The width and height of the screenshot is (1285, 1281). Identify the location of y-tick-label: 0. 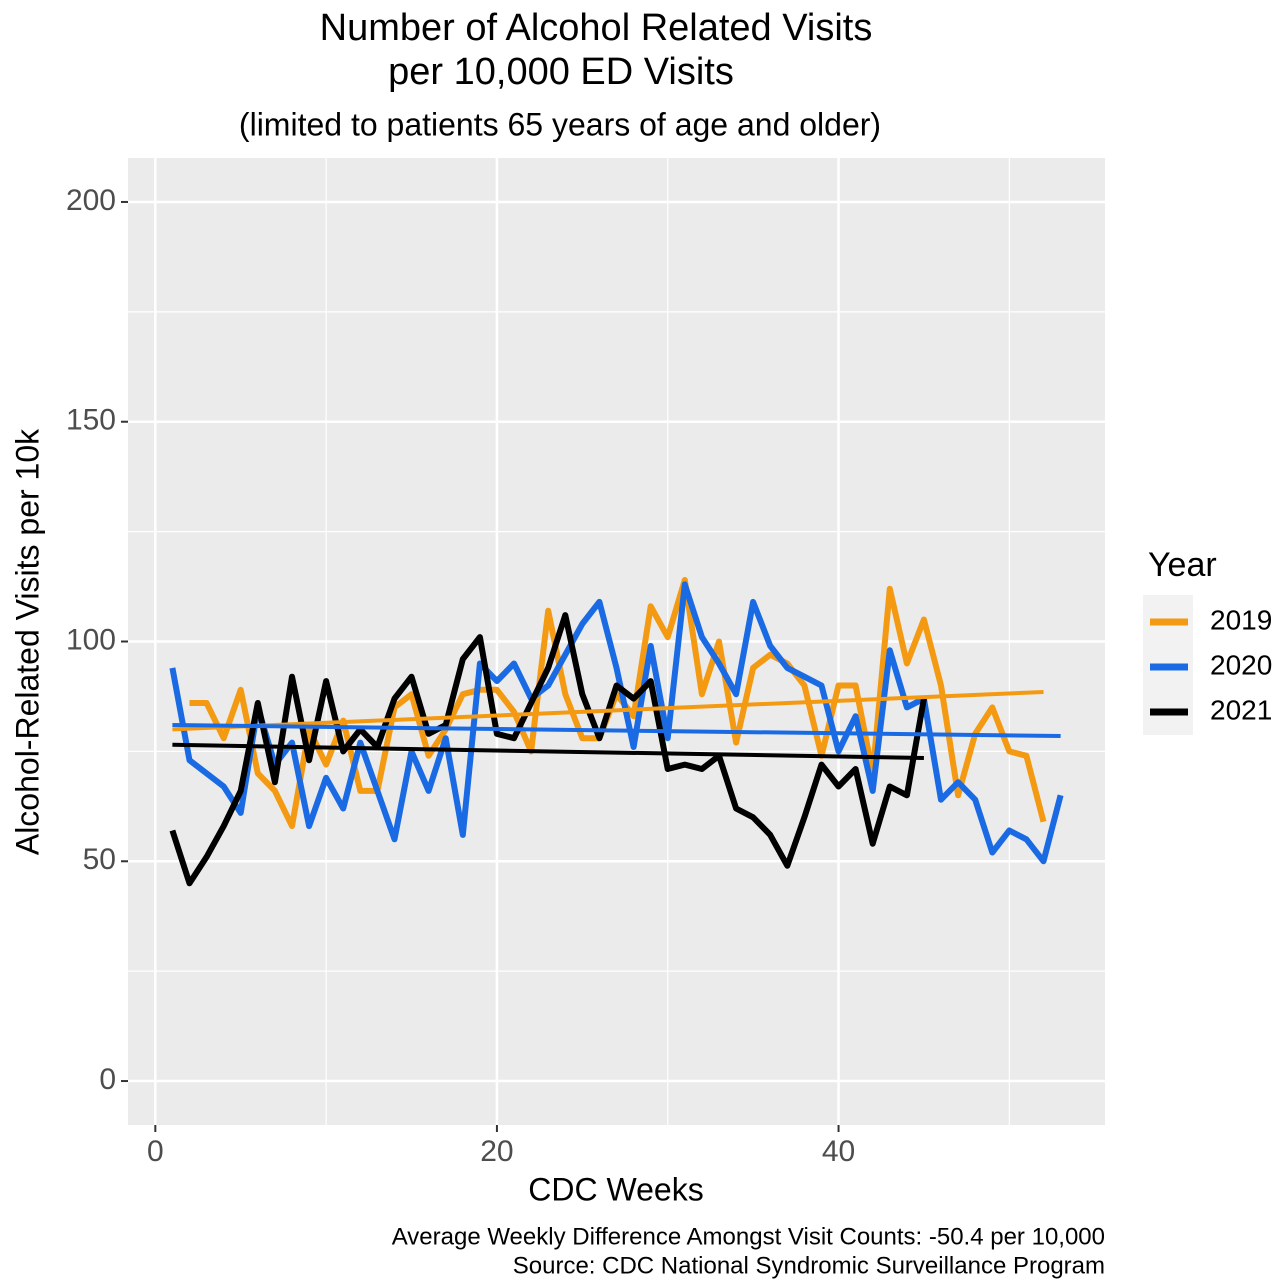
(107, 1079).